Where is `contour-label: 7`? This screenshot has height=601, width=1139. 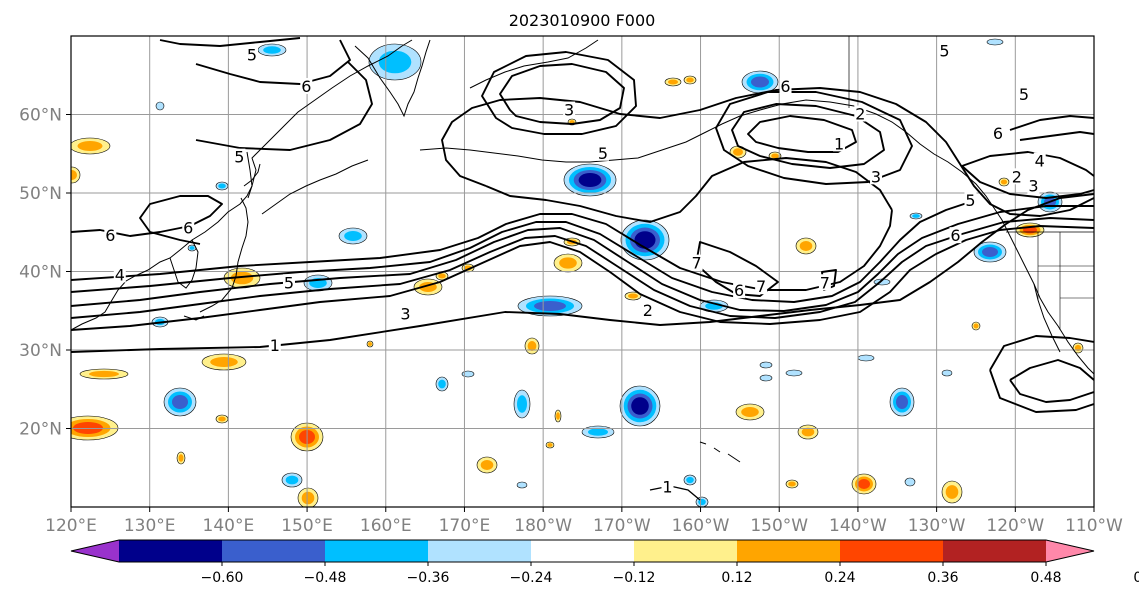
contour-label: 7 is located at coordinates (761, 286).